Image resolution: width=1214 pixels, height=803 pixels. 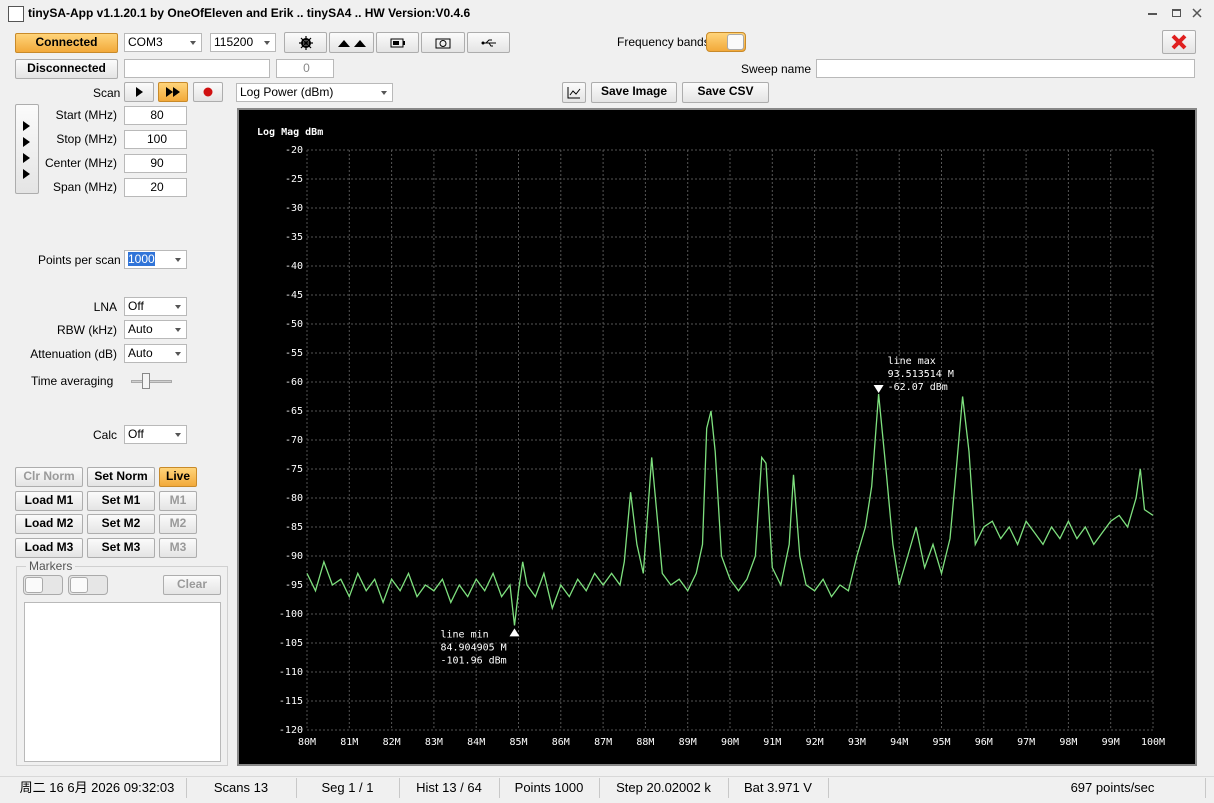 I want to click on expand-panel-button, so click(x=27, y=149).